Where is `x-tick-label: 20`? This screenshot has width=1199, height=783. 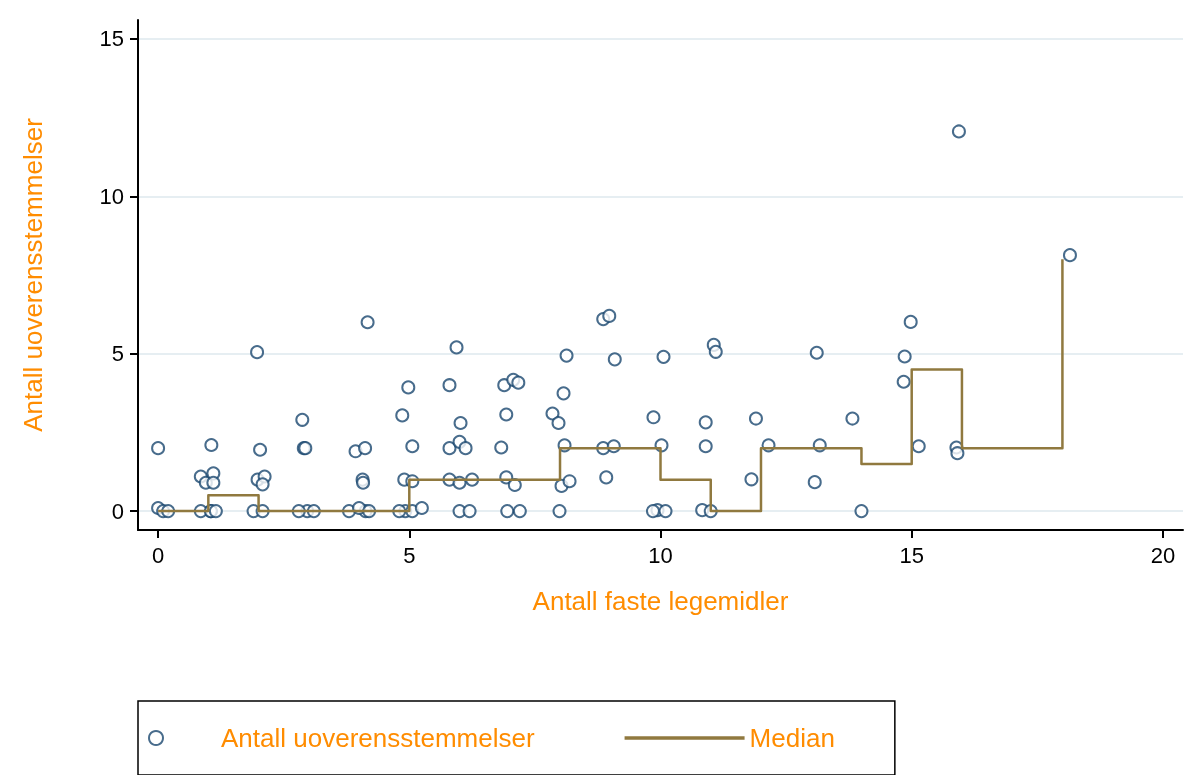
x-tick-label: 20 is located at coordinates (1163, 555).